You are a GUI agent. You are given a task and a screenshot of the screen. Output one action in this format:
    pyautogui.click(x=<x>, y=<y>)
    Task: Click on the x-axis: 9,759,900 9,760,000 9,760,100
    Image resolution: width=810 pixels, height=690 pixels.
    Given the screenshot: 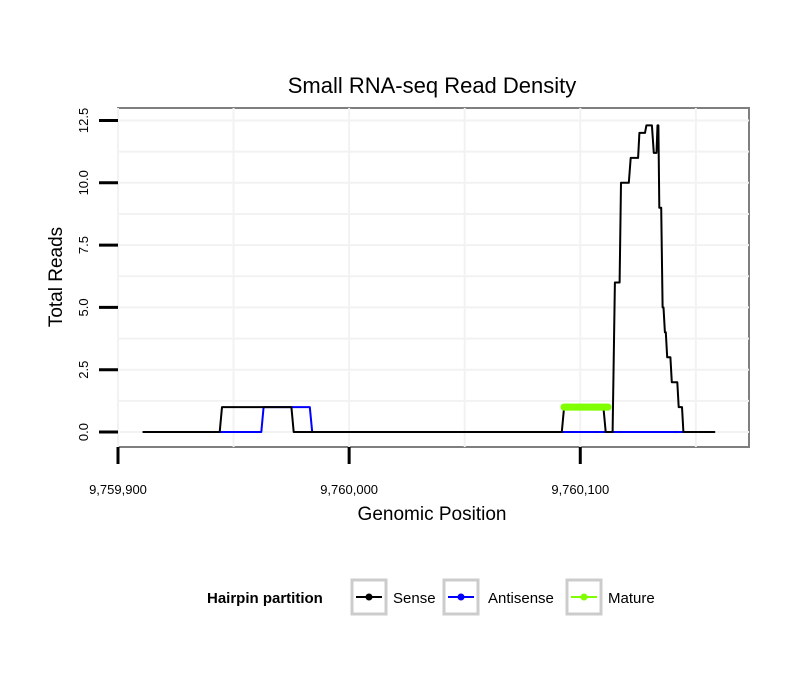 What is the action you would take?
    pyautogui.click(x=349, y=472)
    